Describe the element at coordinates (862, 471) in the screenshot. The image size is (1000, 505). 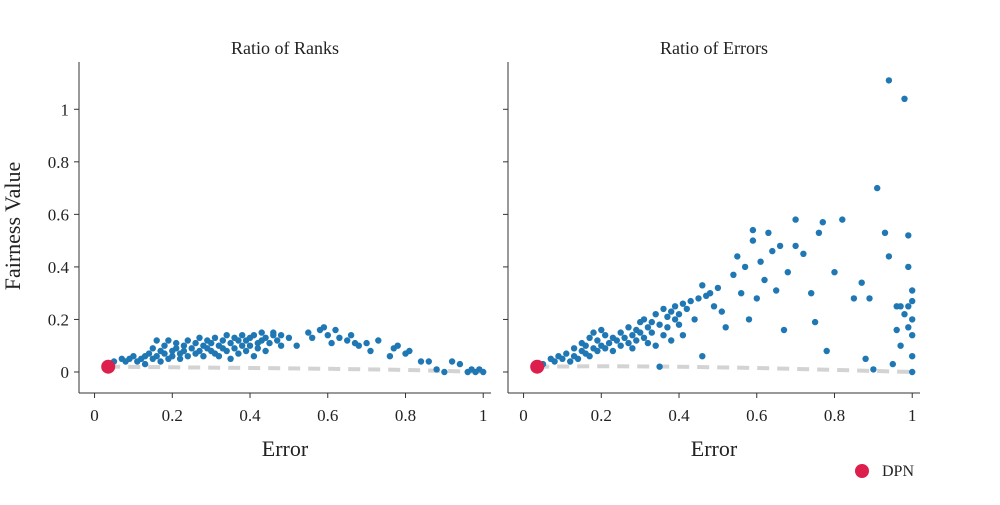
I see `legend-marker` at that location.